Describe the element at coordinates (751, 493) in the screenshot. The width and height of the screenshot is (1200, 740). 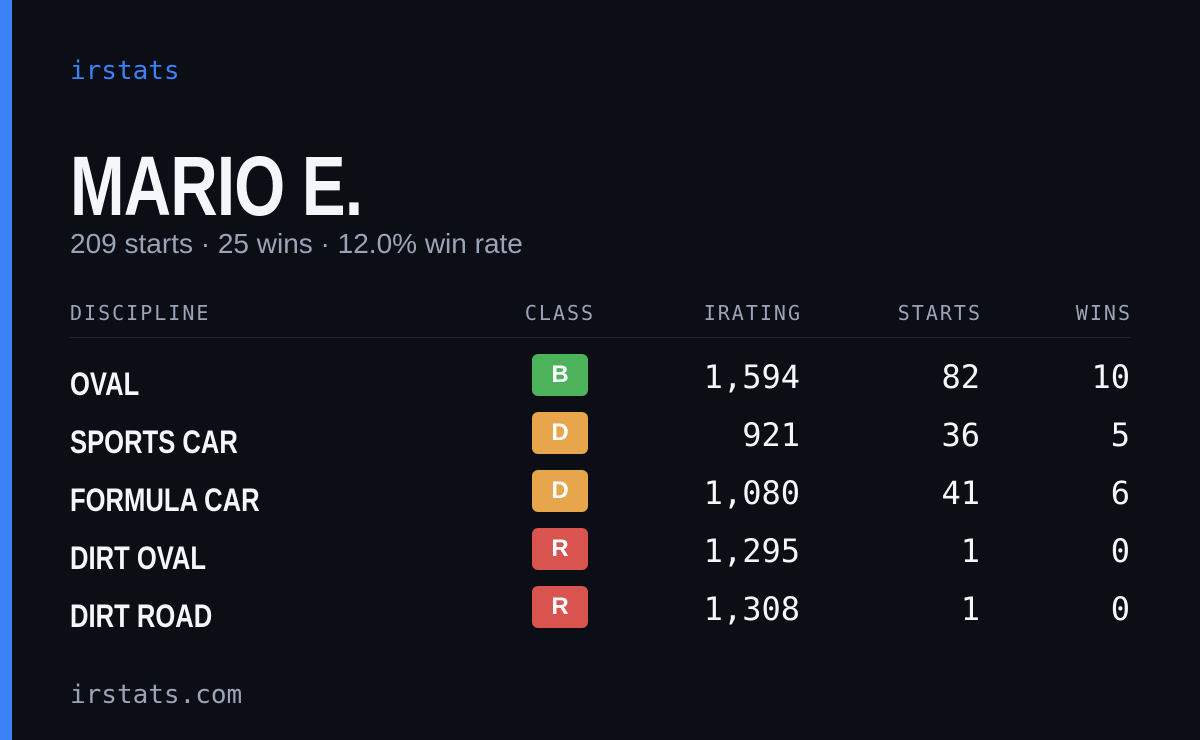
I see `irating-value: 1,080` at that location.